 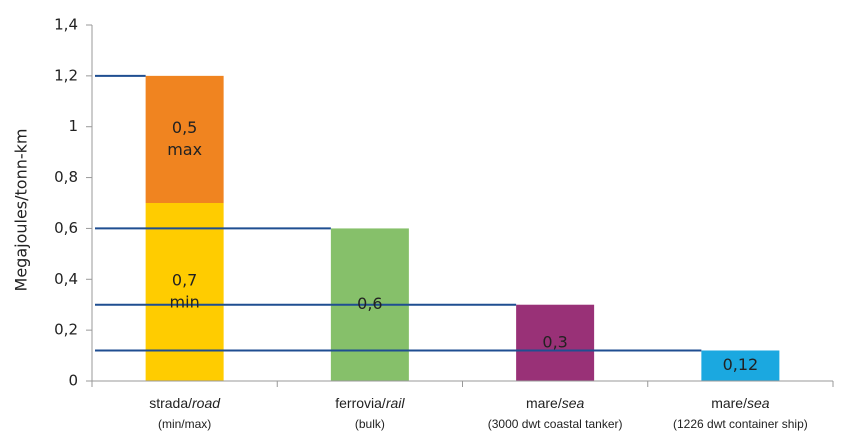 I want to click on x-tick-sublabel: (bulk), so click(x=370, y=424).